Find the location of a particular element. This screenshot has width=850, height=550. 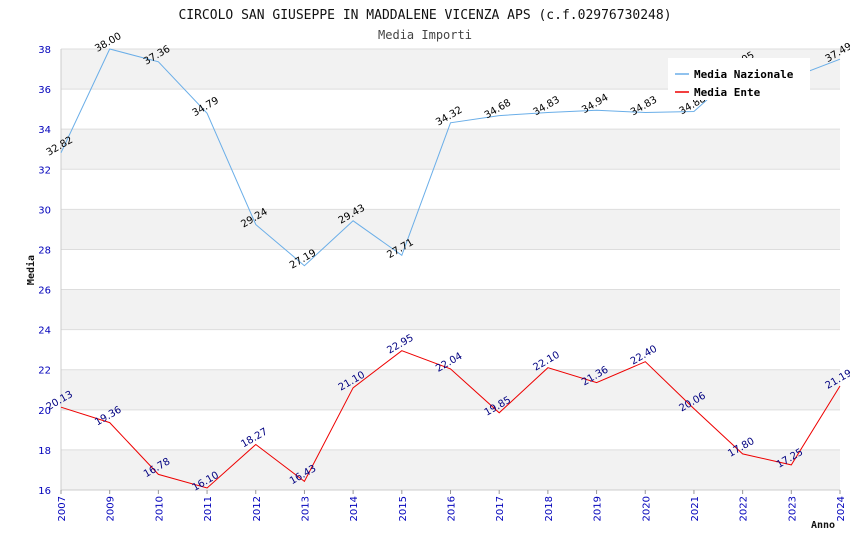

y-tick-label: 30 is located at coordinates (44, 210).